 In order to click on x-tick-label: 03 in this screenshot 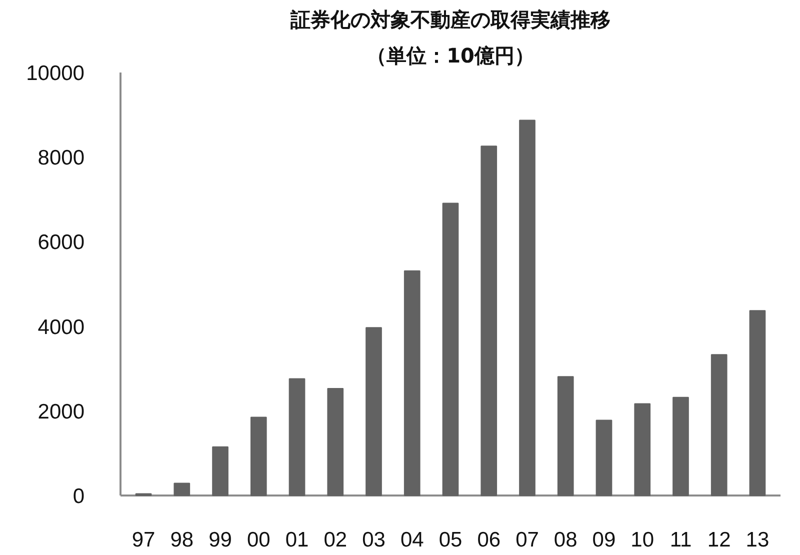, I will do `click(374, 540)`.